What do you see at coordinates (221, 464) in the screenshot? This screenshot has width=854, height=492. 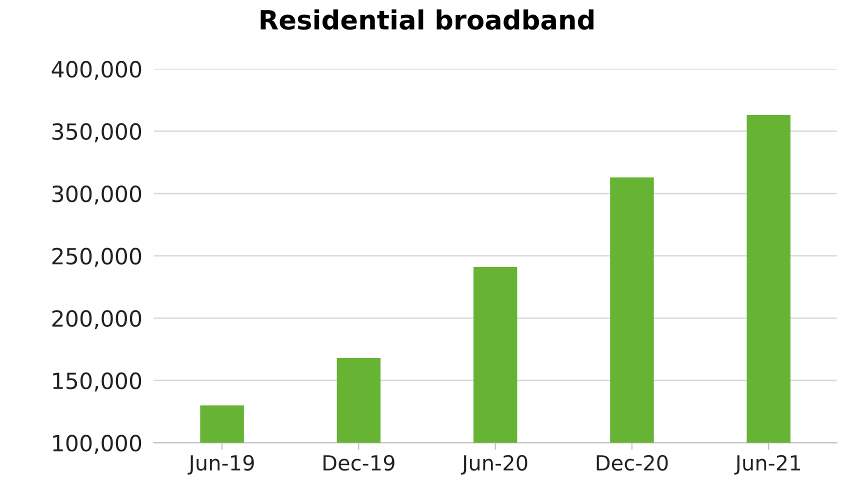 I see `x-tick-label: Jun-19` at bounding box center [221, 464].